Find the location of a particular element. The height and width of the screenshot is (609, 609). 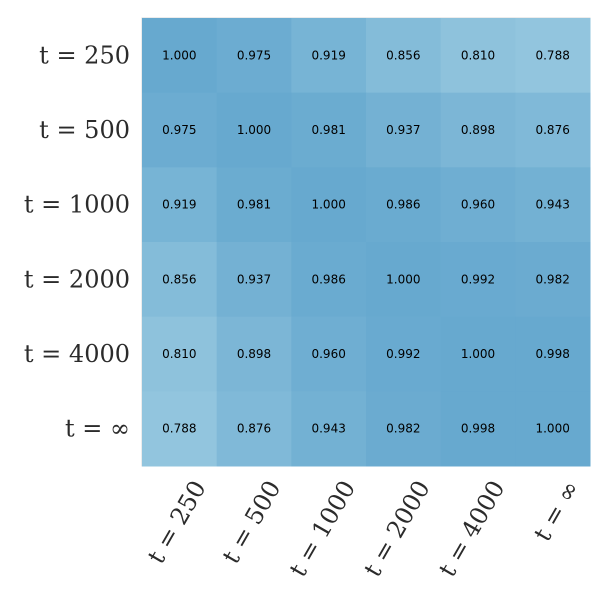

heatmap-cell-r2-c5 is located at coordinates (553, 205).